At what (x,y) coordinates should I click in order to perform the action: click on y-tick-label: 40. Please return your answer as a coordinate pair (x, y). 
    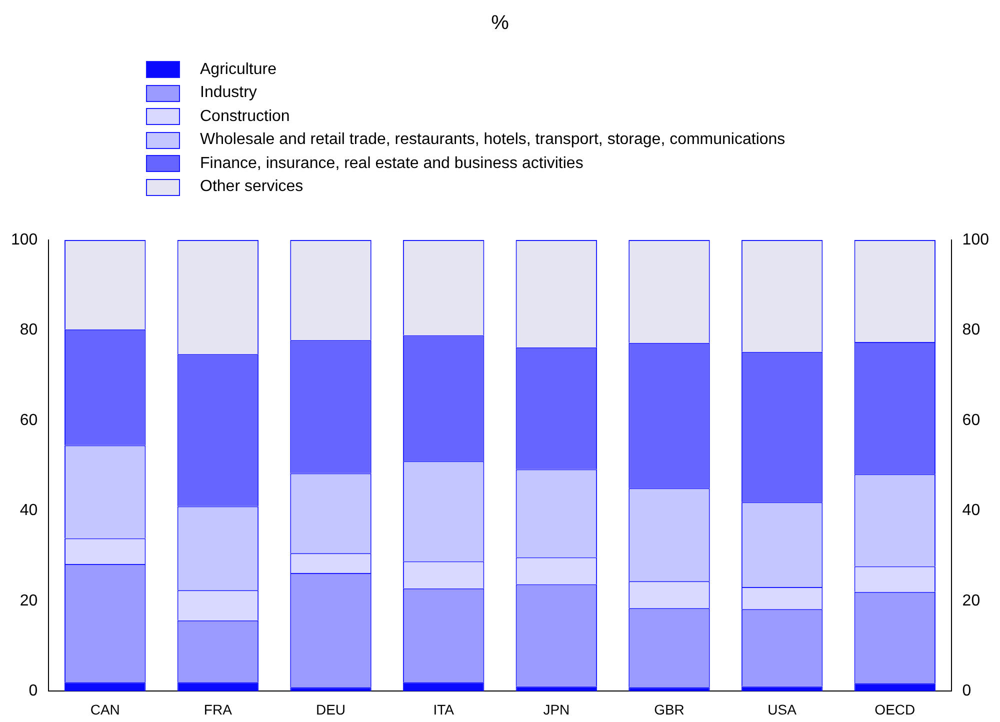
    Looking at the image, I should click on (29, 511).